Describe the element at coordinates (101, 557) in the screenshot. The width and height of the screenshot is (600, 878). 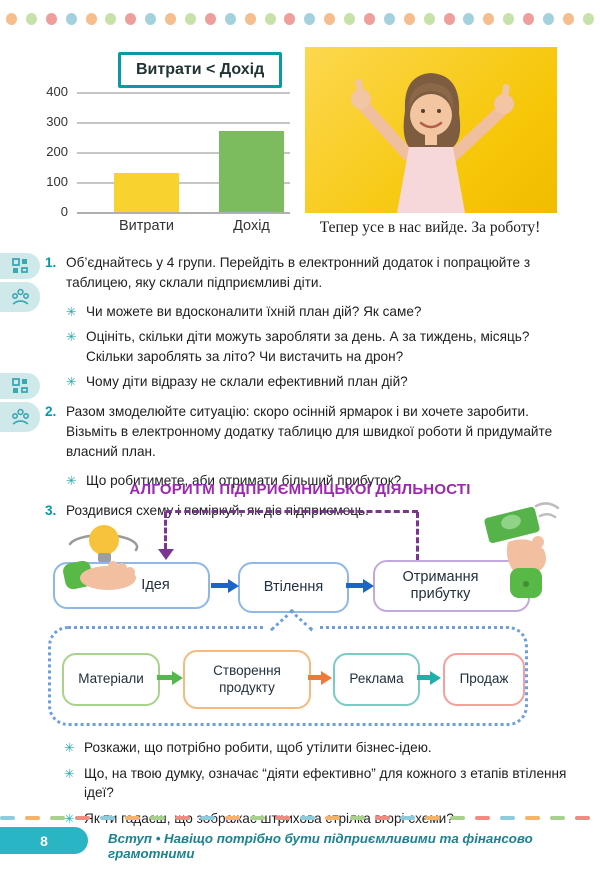
I see `hand-lightbulb-icon` at that location.